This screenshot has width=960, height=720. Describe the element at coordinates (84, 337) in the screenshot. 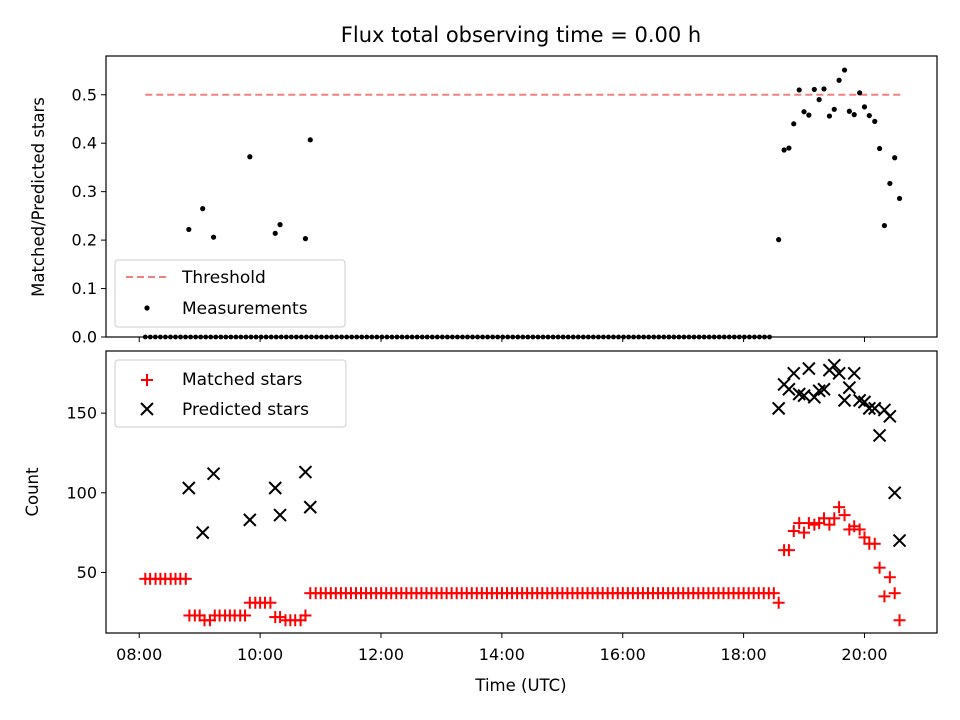

I see `top-y-tick-label: 0.0` at that location.